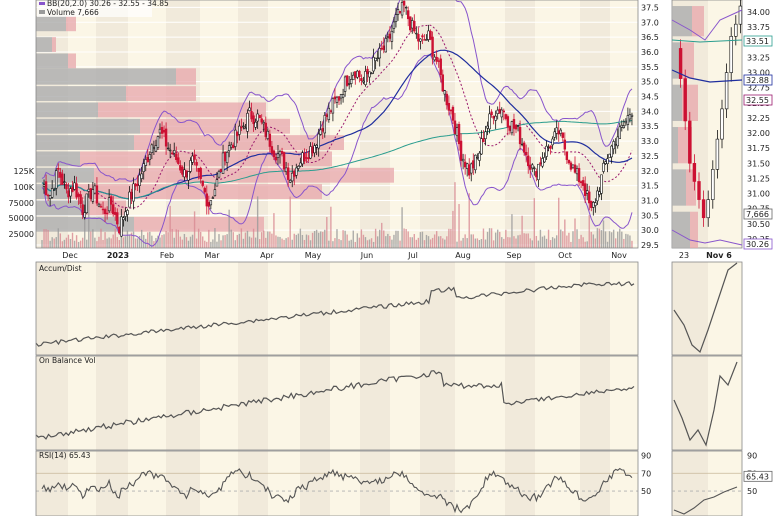 Image resolution: width=780 pixels, height=516 pixels. Describe the element at coordinates (650, 37) in the screenshot. I see `price-tick-label: 36.5` at that location.